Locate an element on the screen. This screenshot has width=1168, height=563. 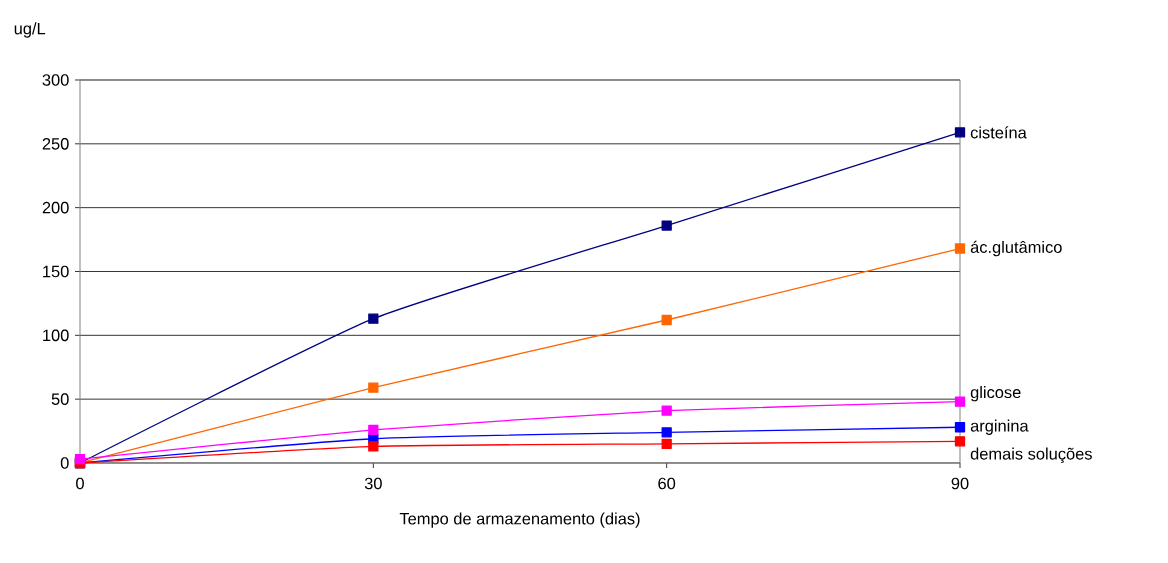
y-tick-label: 150 is located at coordinates (56, 271).